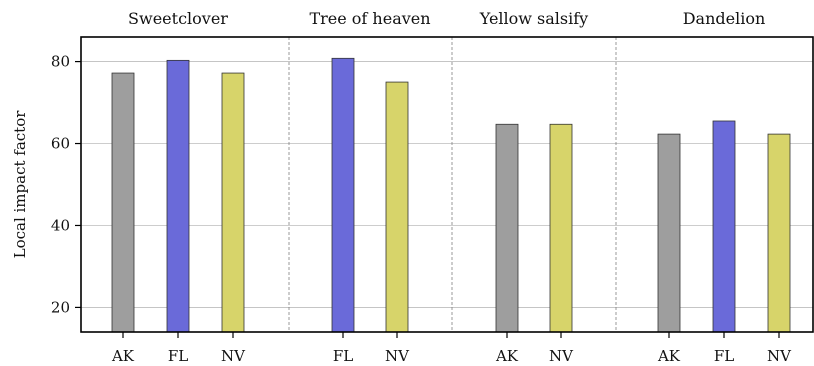  What do you see at coordinates (669, 233) in the screenshot?
I see `bar-dandelion-ak` at bounding box center [669, 233].